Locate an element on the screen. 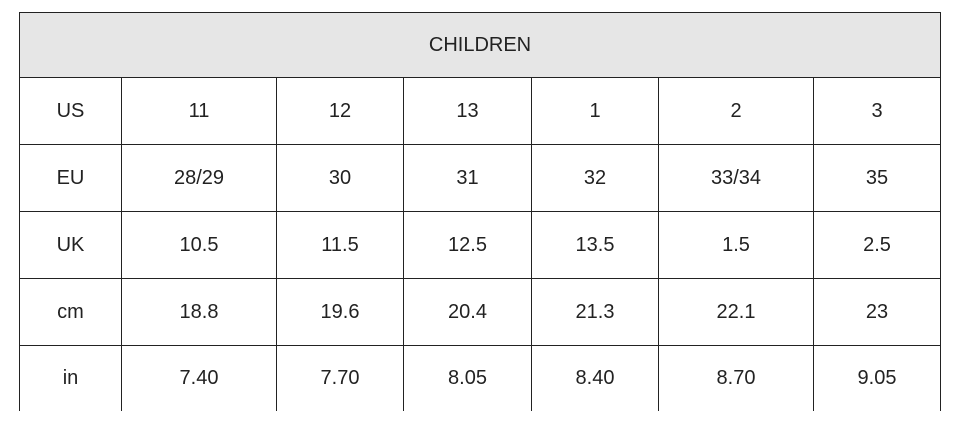  table-cell: 8.05 is located at coordinates (467, 378).